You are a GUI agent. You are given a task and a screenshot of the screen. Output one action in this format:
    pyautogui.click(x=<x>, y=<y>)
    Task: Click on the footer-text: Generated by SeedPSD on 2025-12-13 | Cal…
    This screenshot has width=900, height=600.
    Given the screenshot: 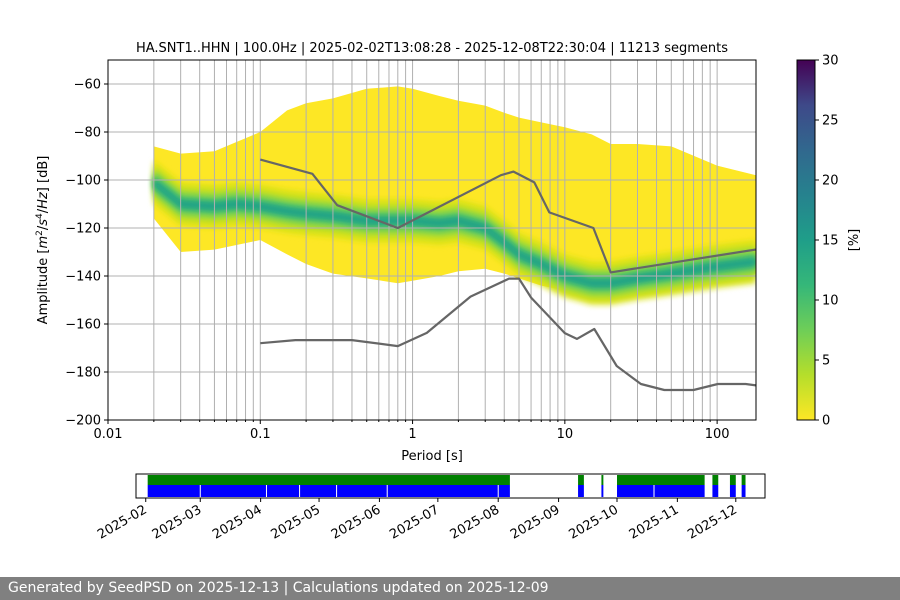 What is the action you would take?
    pyautogui.click(x=278, y=588)
    